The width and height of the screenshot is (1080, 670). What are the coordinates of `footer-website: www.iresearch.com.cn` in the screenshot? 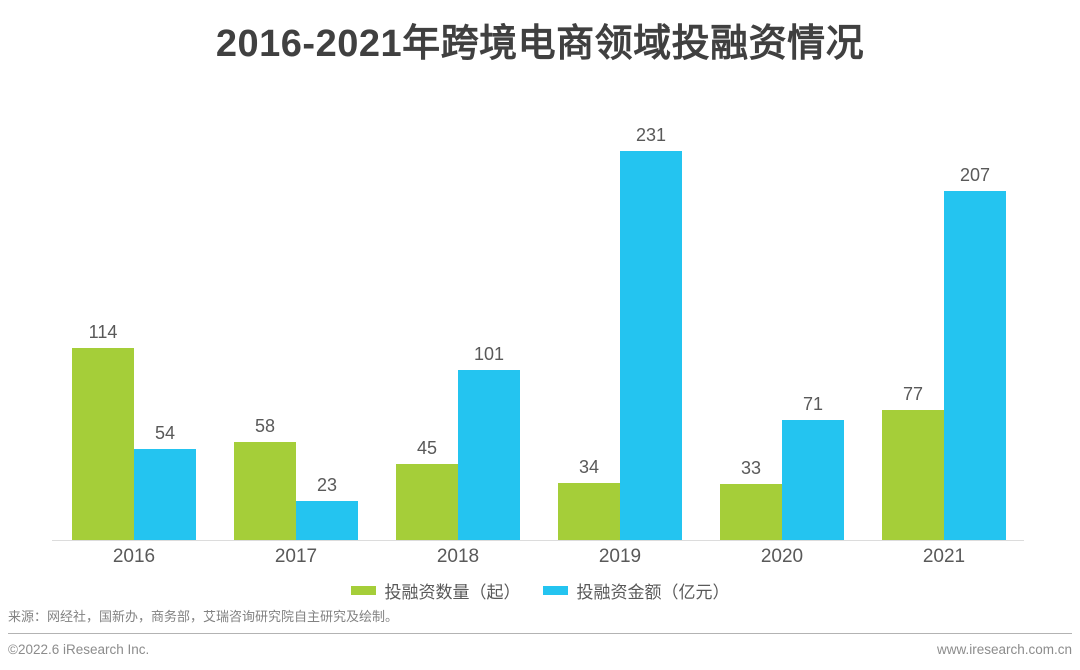 It's located at (1004, 649).